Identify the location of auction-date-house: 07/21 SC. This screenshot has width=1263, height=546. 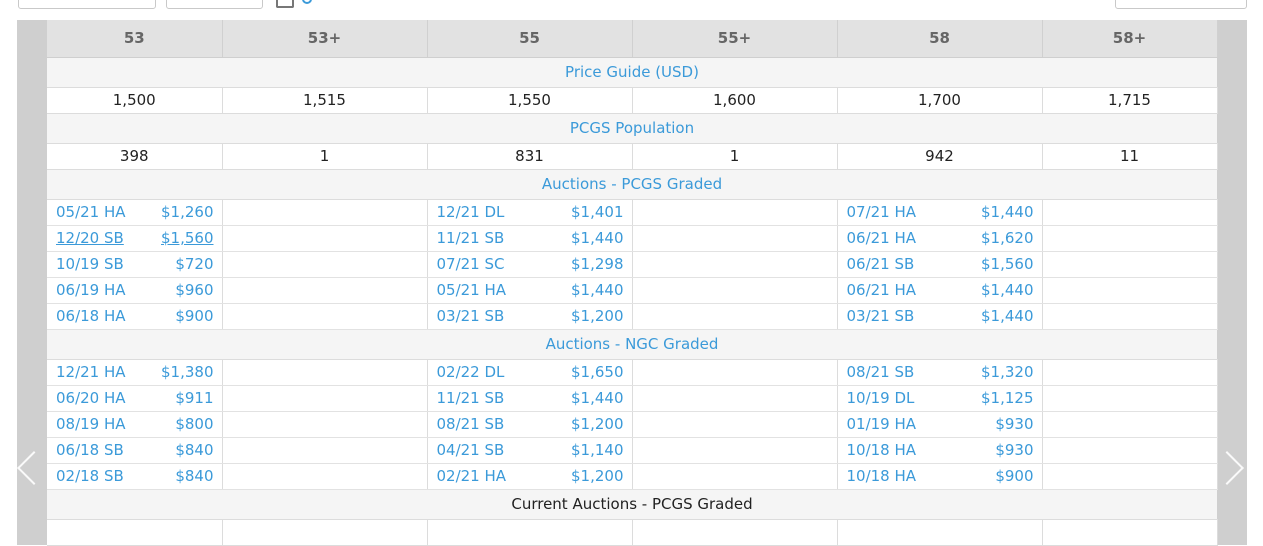
(470, 264).